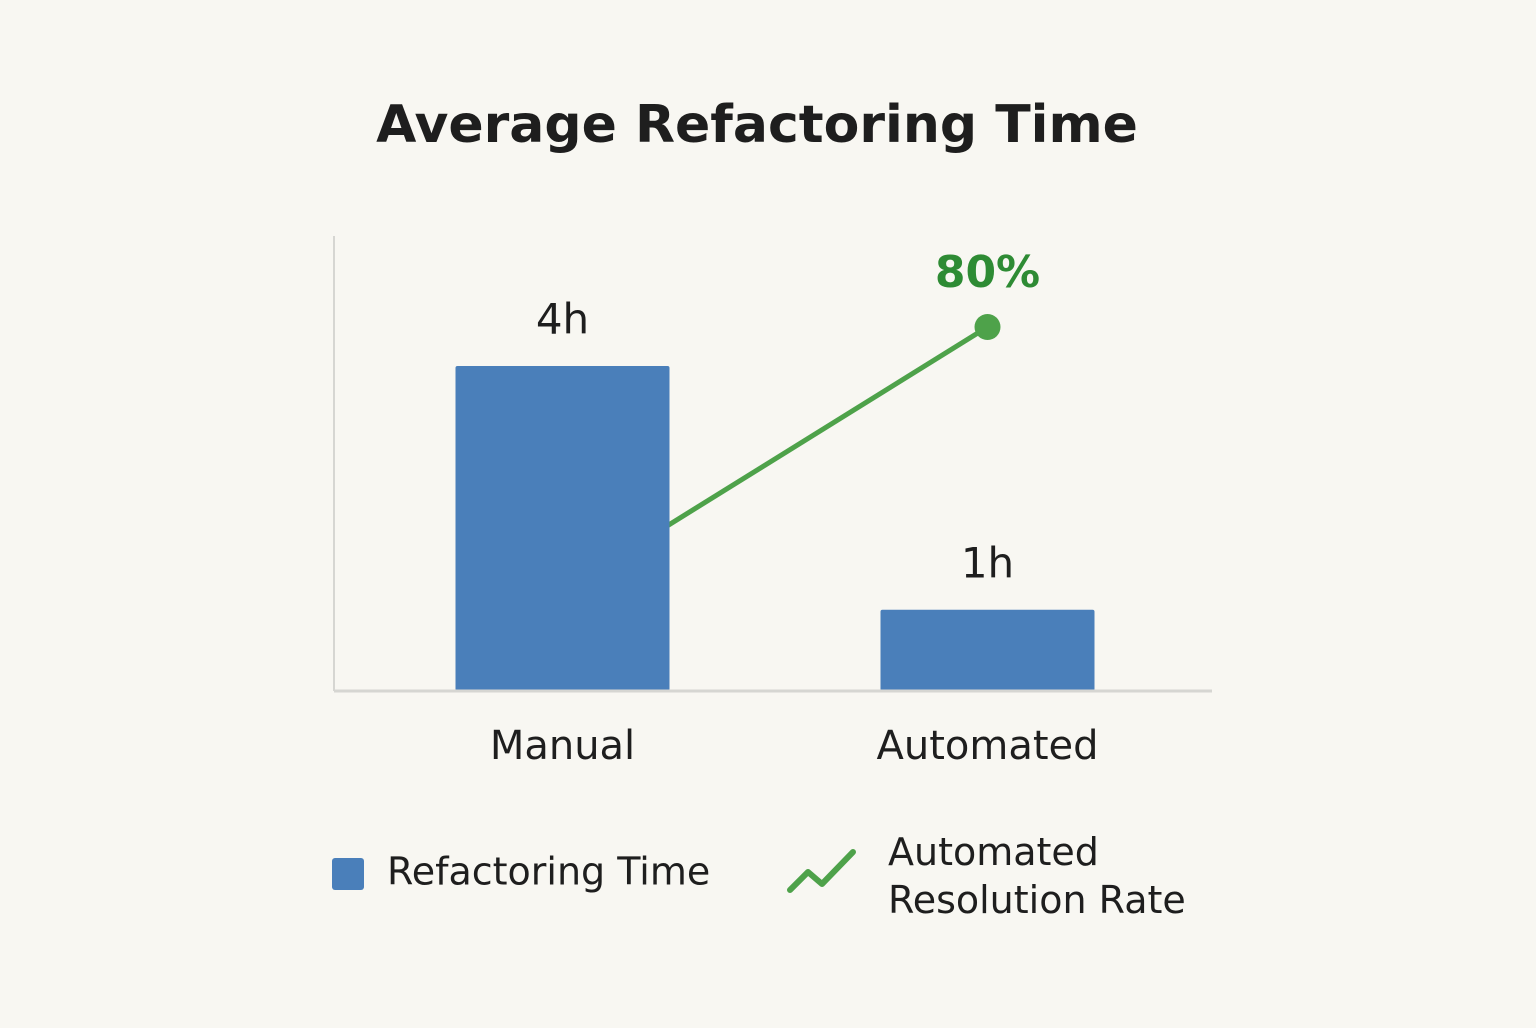  Describe the element at coordinates (987, 746) in the screenshot. I see `x-tick-label: Automated` at that location.